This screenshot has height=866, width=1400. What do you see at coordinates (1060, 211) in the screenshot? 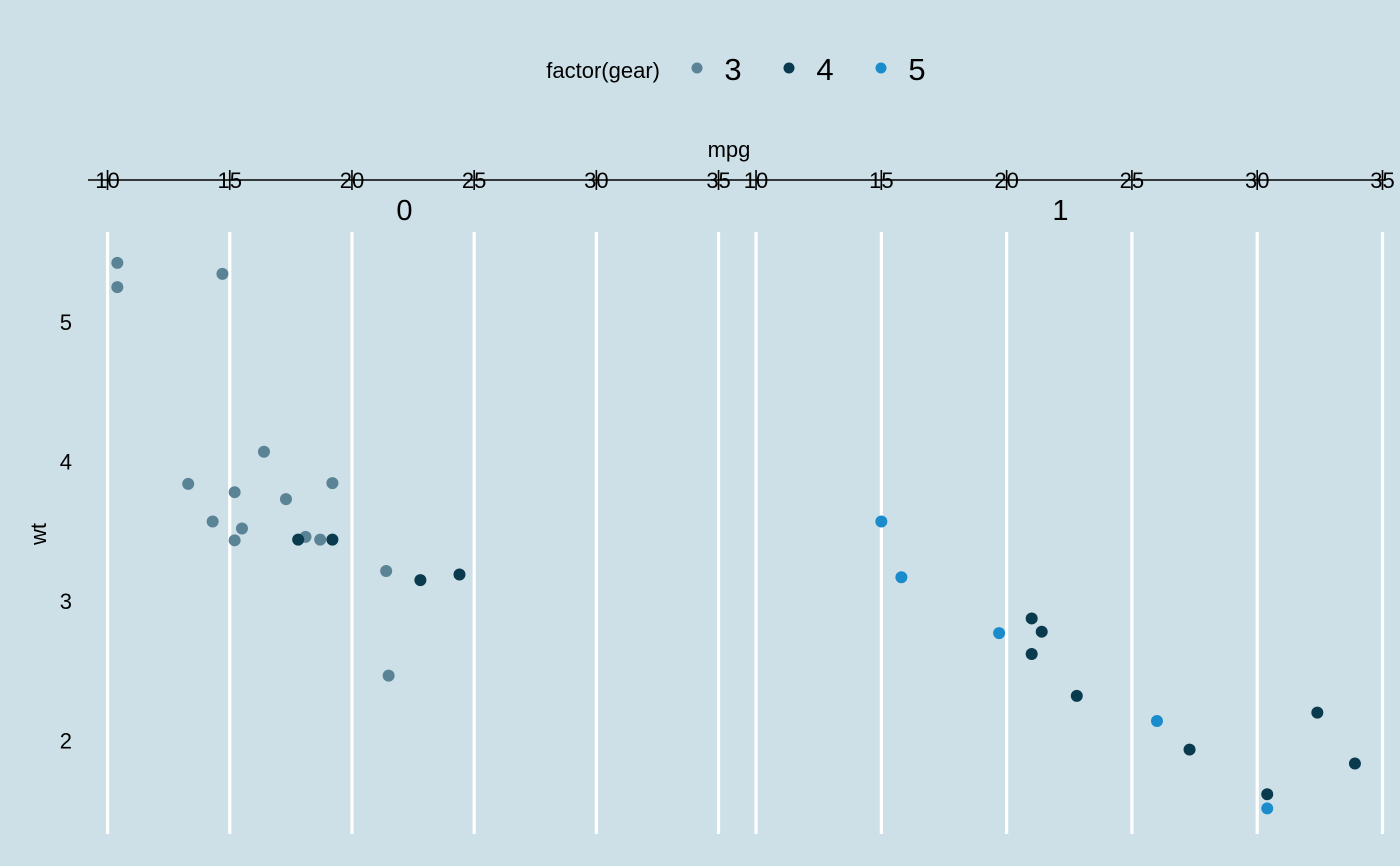
I see `facet-strip-label-1: 1` at bounding box center [1060, 211].